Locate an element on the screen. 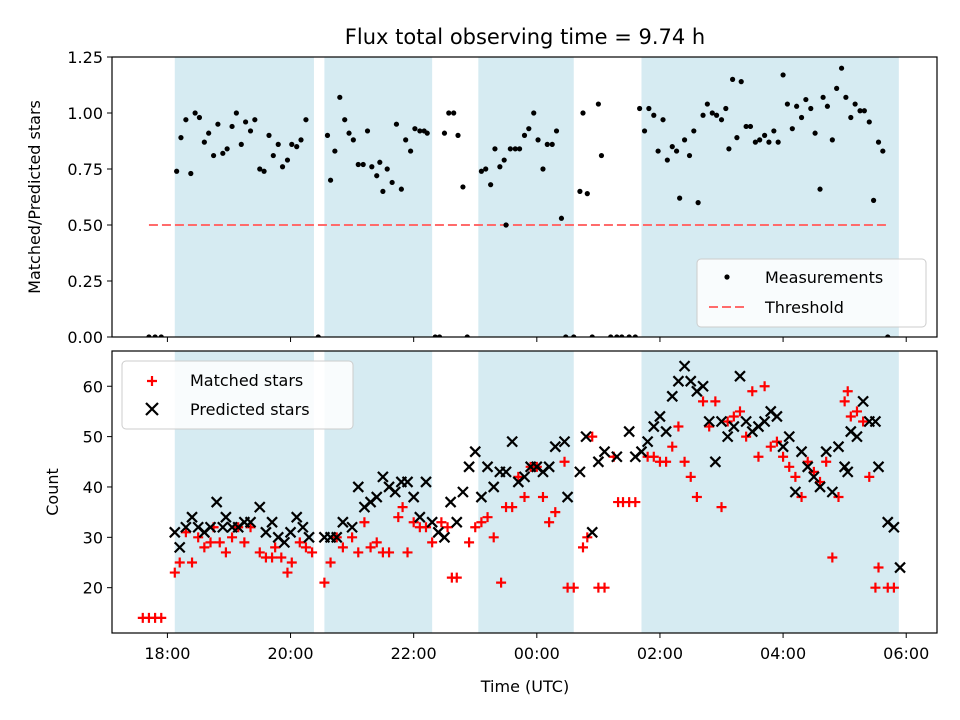  count-y-axis-label: Count is located at coordinates (52, 492).